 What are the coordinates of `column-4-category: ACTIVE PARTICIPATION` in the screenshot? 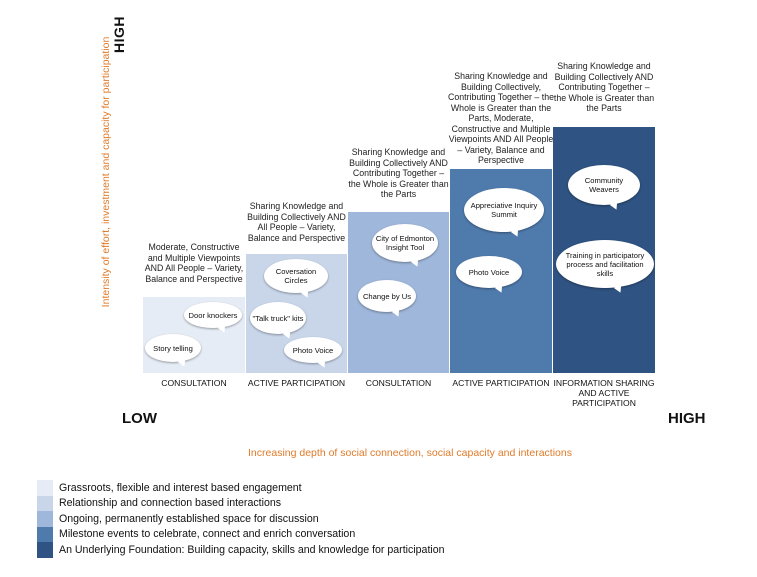 It's located at (501, 383).